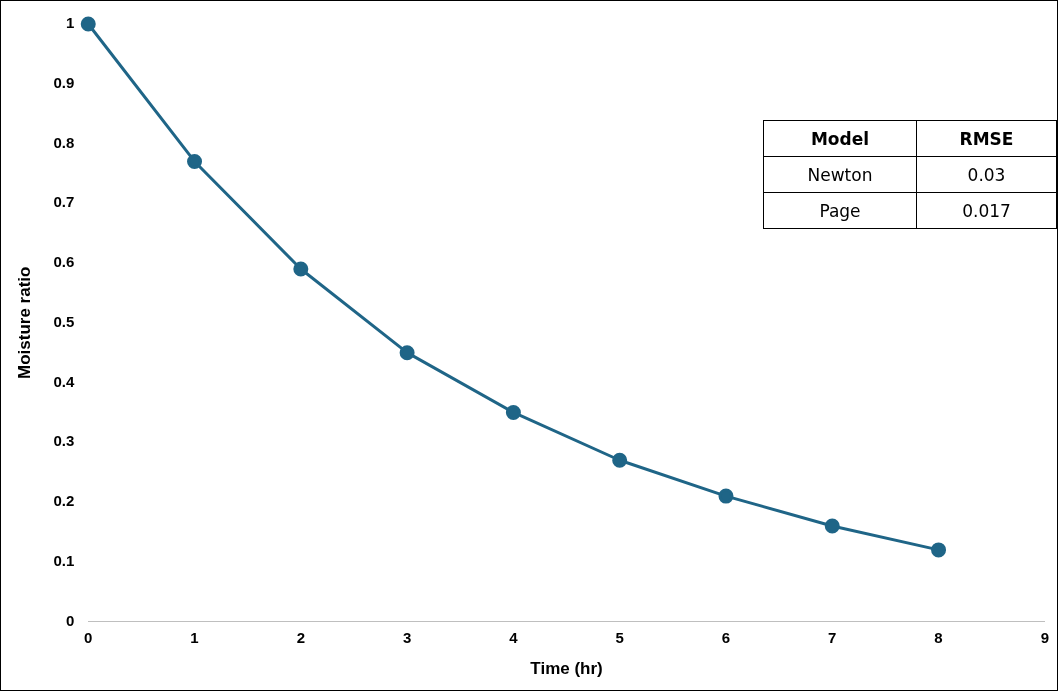 The width and height of the screenshot is (1058, 691). What do you see at coordinates (64, 262) in the screenshot?
I see `y-tick-label: 0.6` at bounding box center [64, 262].